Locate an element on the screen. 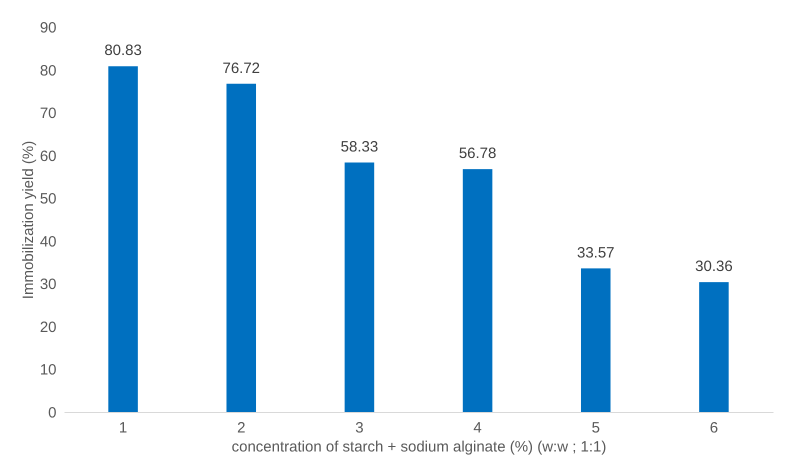 This screenshot has height=474, width=793. data-label: 33.57 is located at coordinates (595, 253).